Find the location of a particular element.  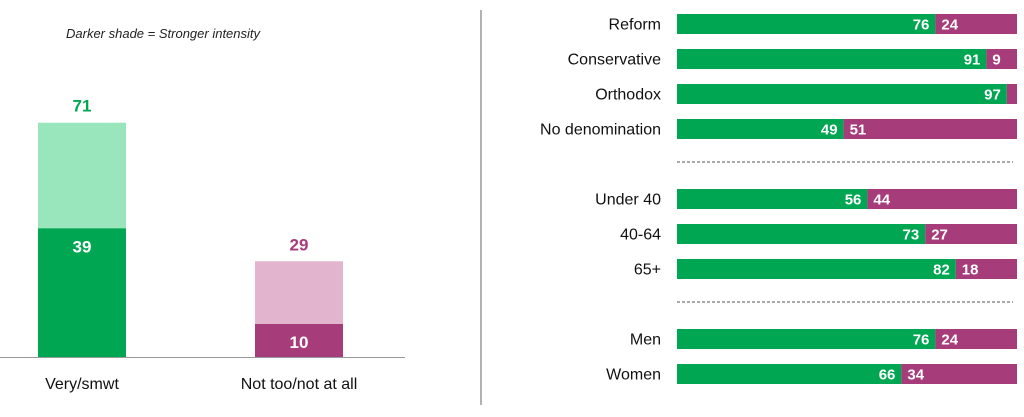

strong-label-not-too-not-at-all: 10 is located at coordinates (299, 342).